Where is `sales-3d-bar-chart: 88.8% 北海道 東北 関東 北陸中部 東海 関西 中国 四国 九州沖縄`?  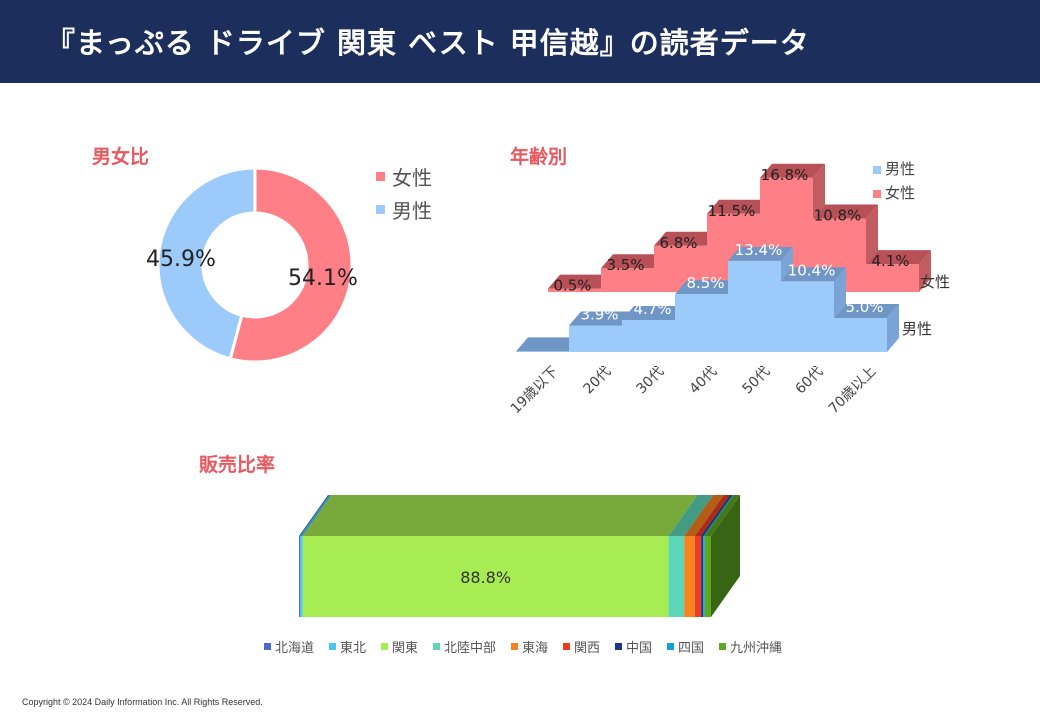
sales-3d-bar-chart: 88.8% 北海道 東北 関東 北陸中部 東海 関西 中国 四国 九州沖縄 is located at coordinates (523, 575).